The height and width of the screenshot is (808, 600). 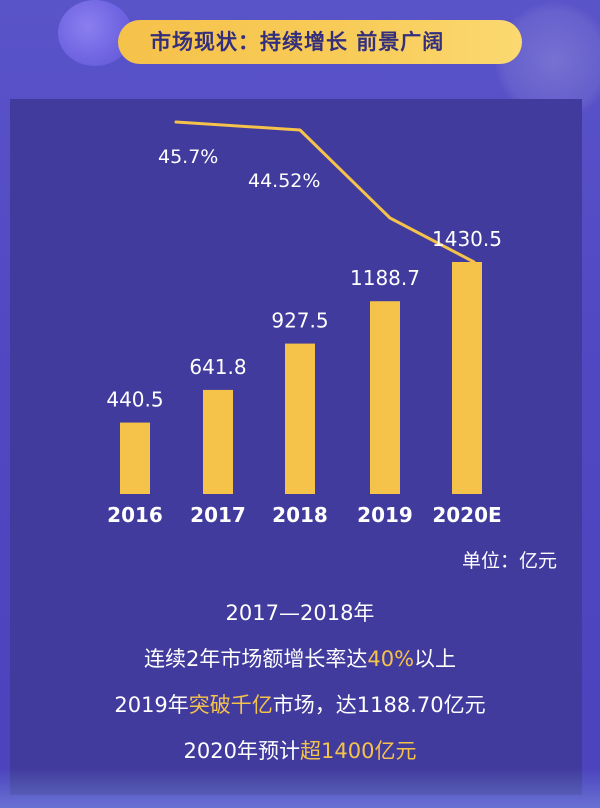 What do you see at coordinates (467, 239) in the screenshot?
I see `bar-value-label: 1430.5` at bounding box center [467, 239].